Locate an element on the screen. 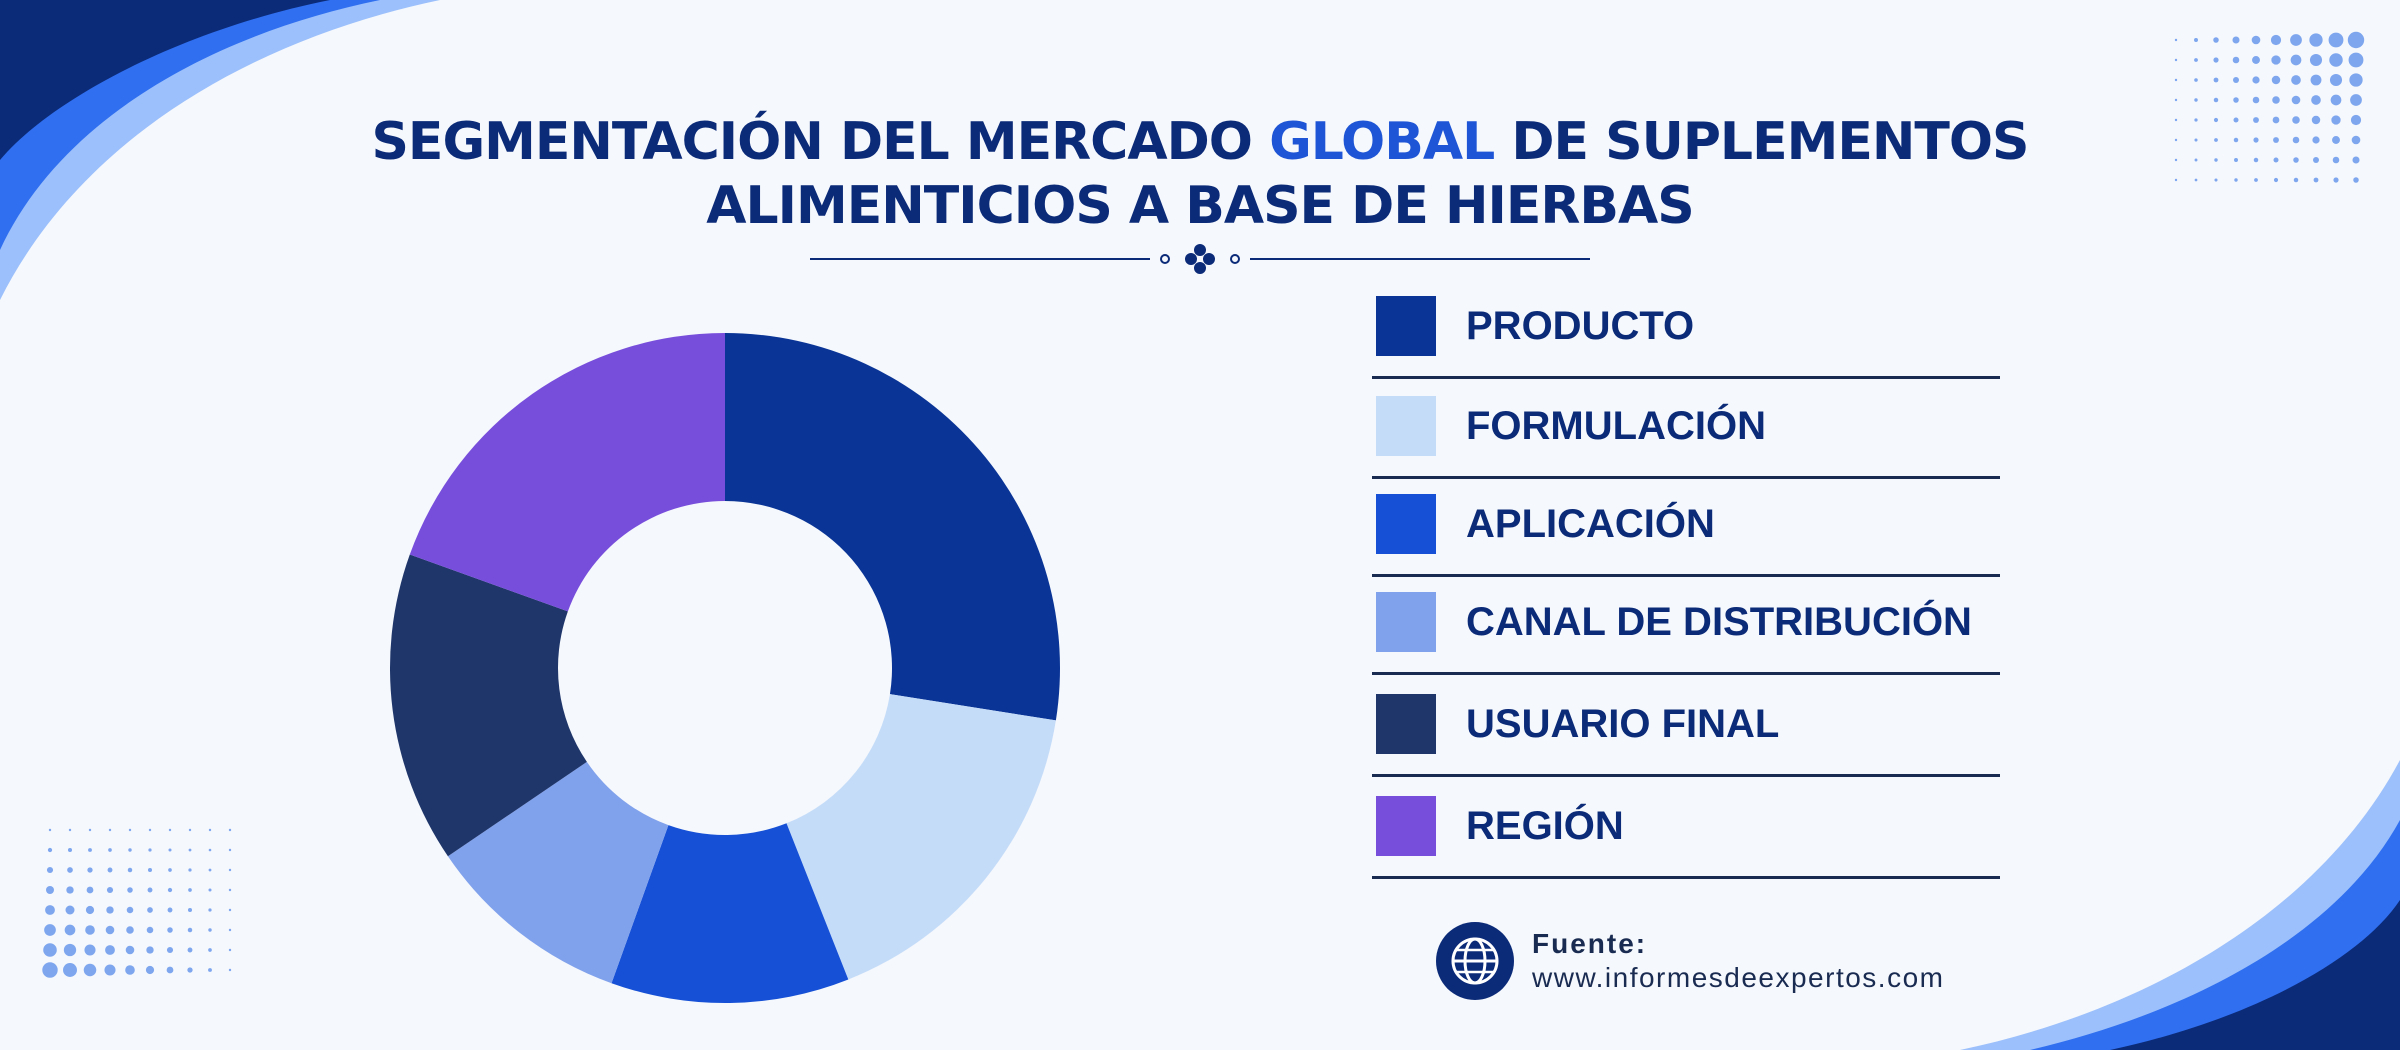 This screenshot has height=1050, width=2400. legend-label: USUARIO FINAL is located at coordinates (1623, 724).